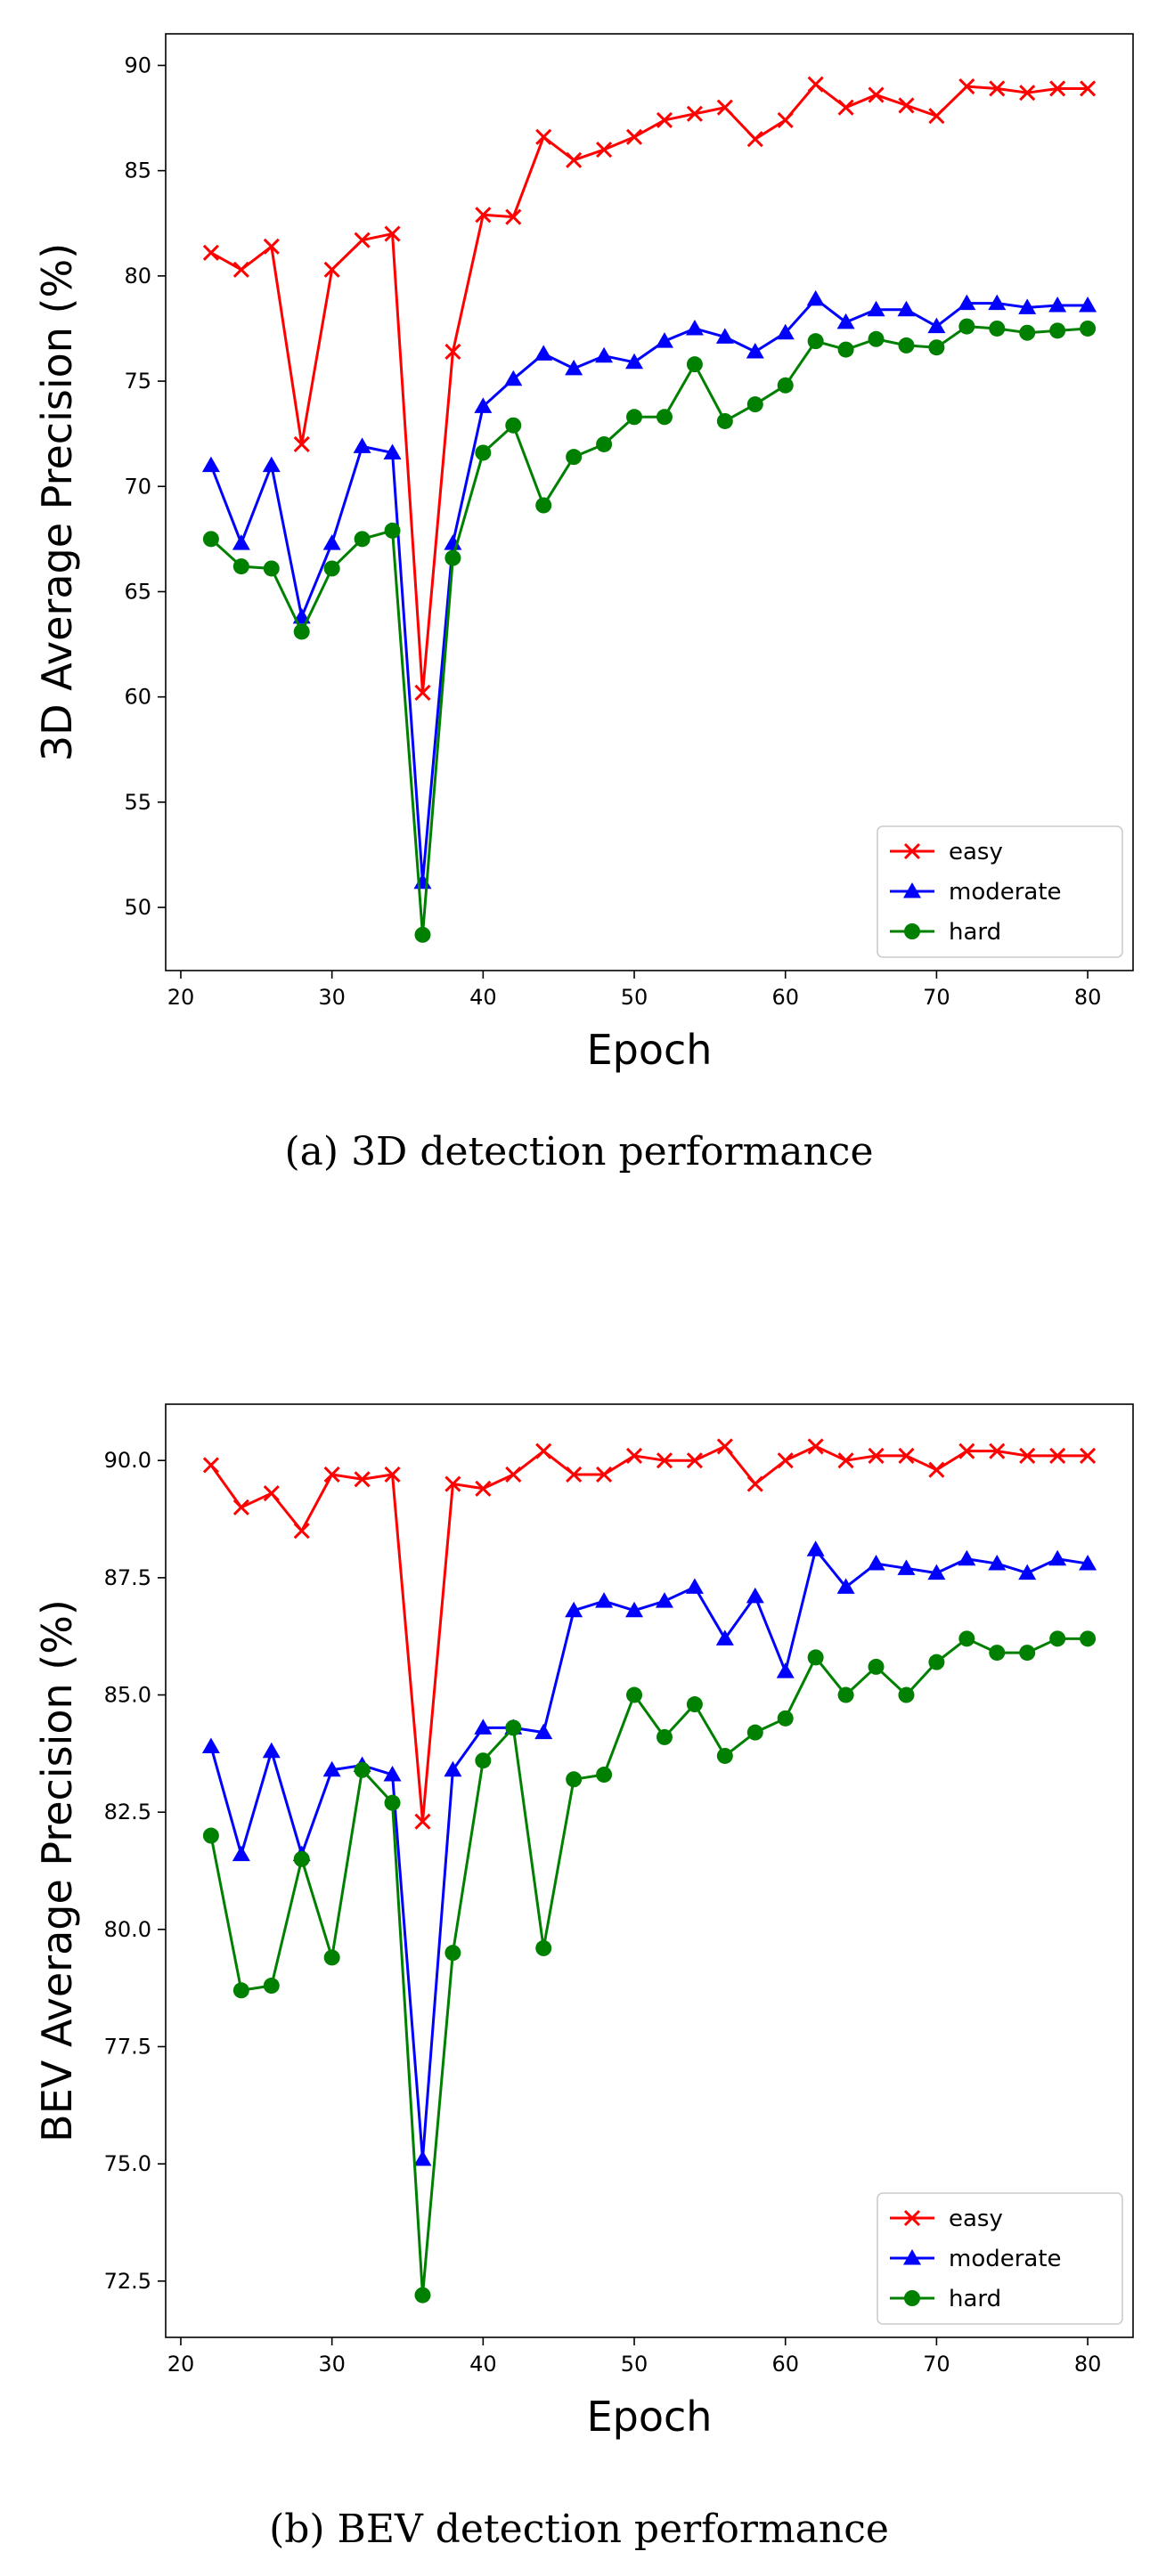 Image resolution: width=1158 pixels, height=2576 pixels. I want to click on chart-3d-ytick-label: 70, so click(137, 486).